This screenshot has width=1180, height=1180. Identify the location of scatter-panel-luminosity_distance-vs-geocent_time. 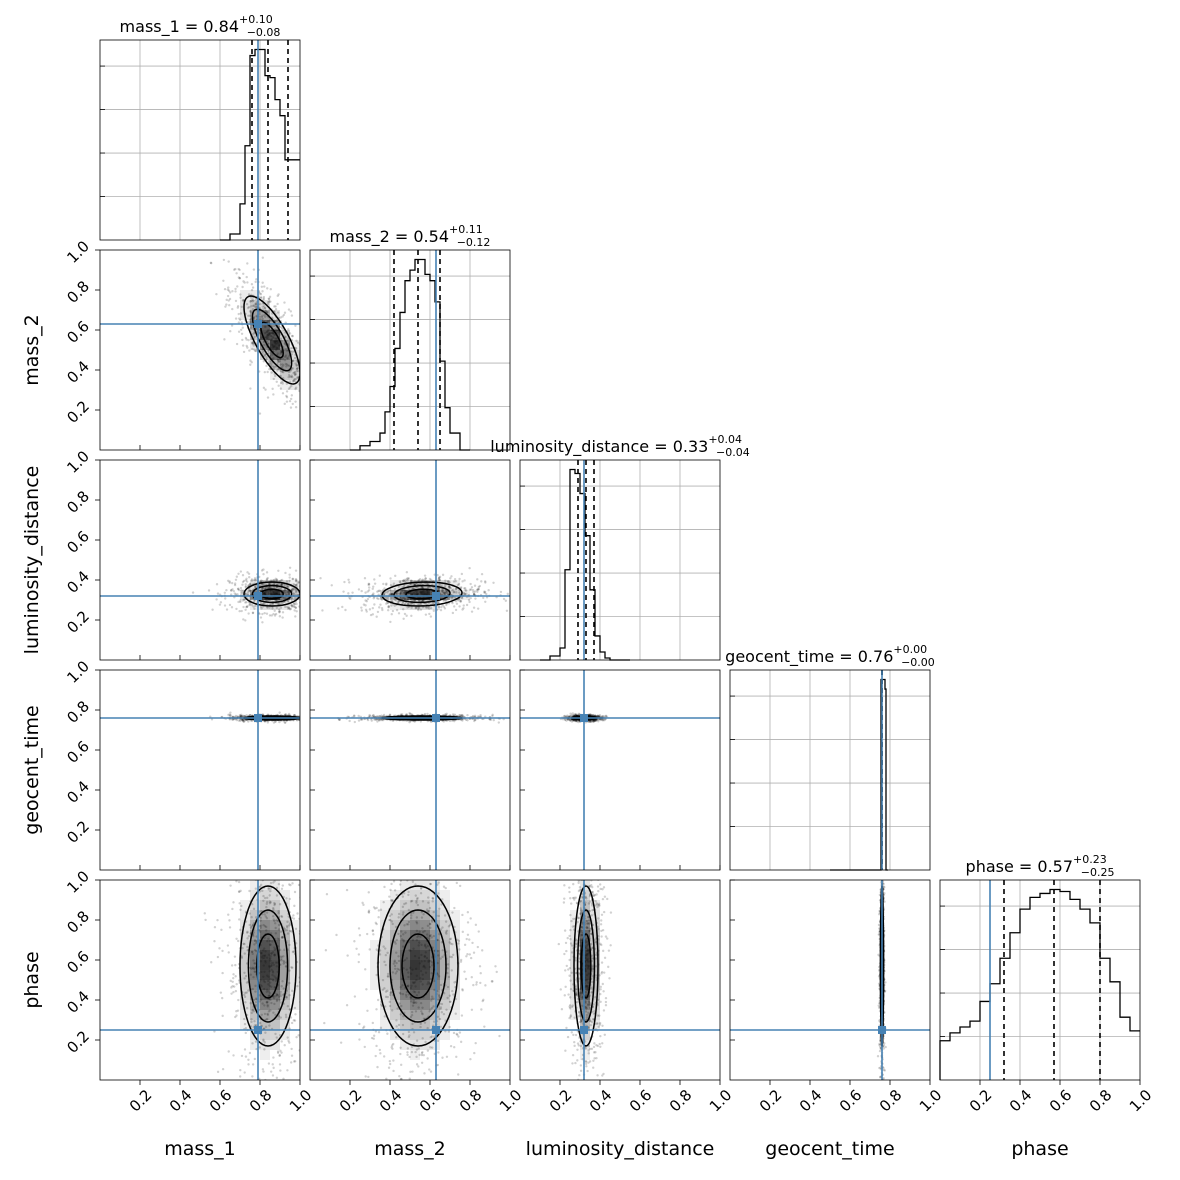
(620, 770).